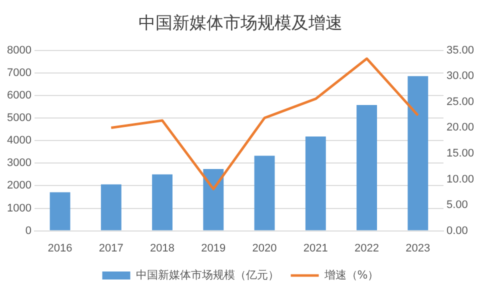 Image resolution: width=483 pixels, height=293 pixels. I want to click on y2-tick-label: 0.00, so click(457, 230).